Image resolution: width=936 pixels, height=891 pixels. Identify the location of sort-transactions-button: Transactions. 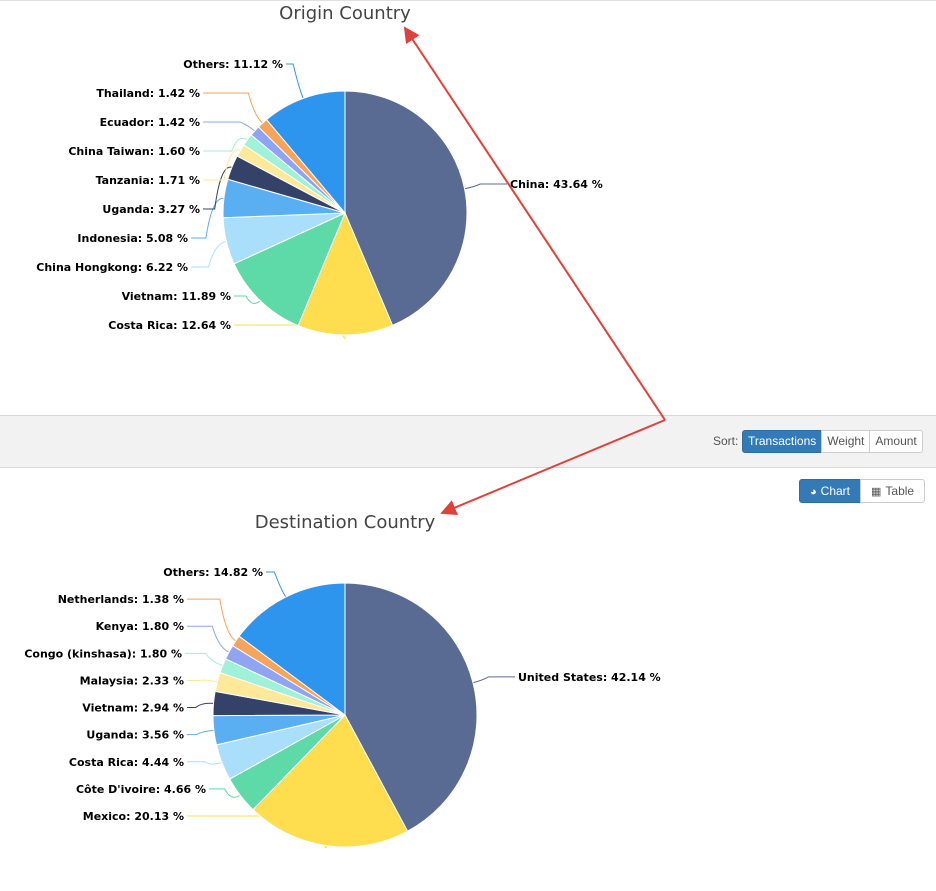
(782, 441).